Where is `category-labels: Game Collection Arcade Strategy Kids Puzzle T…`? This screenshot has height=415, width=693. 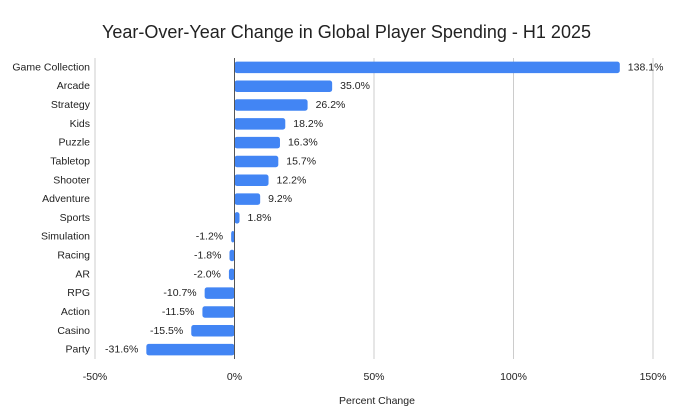
category-labels: Game Collection Arcade Strategy Kids Puzzle T… is located at coordinates (51, 208).